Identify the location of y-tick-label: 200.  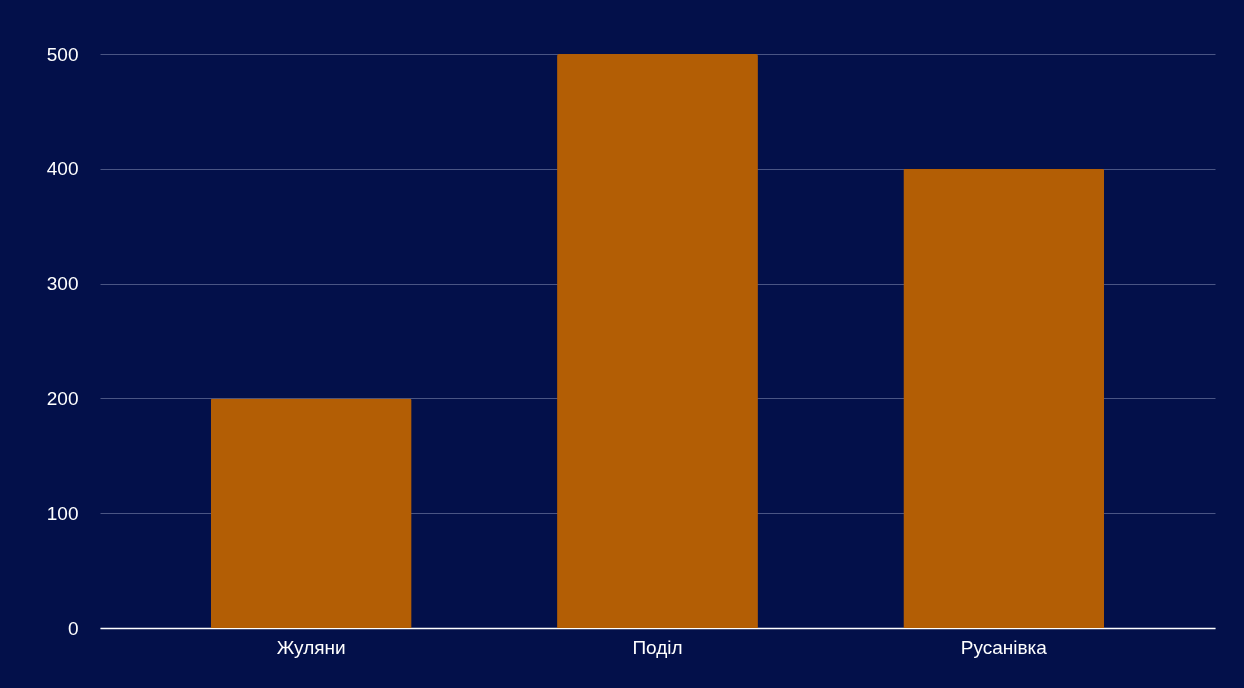
(62, 398).